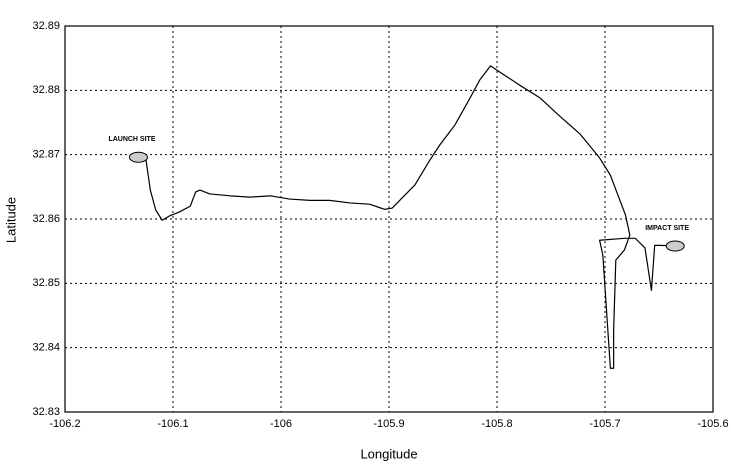 Image resolution: width=731 pixels, height=470 pixels. I want to click on x-tick-label: -105.8, so click(496, 424).